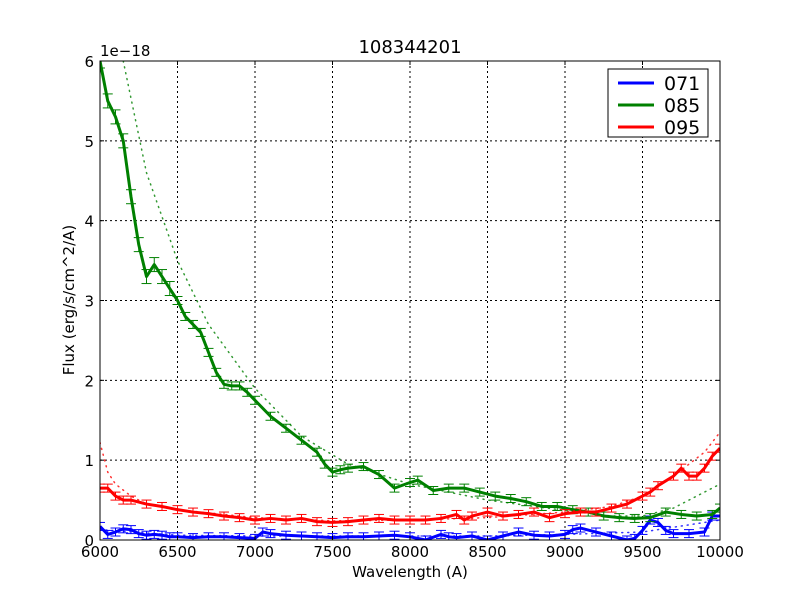 The height and width of the screenshot is (600, 800). What do you see at coordinates (682, 106) in the screenshot?
I see `legend-label-085: 085` at bounding box center [682, 106].